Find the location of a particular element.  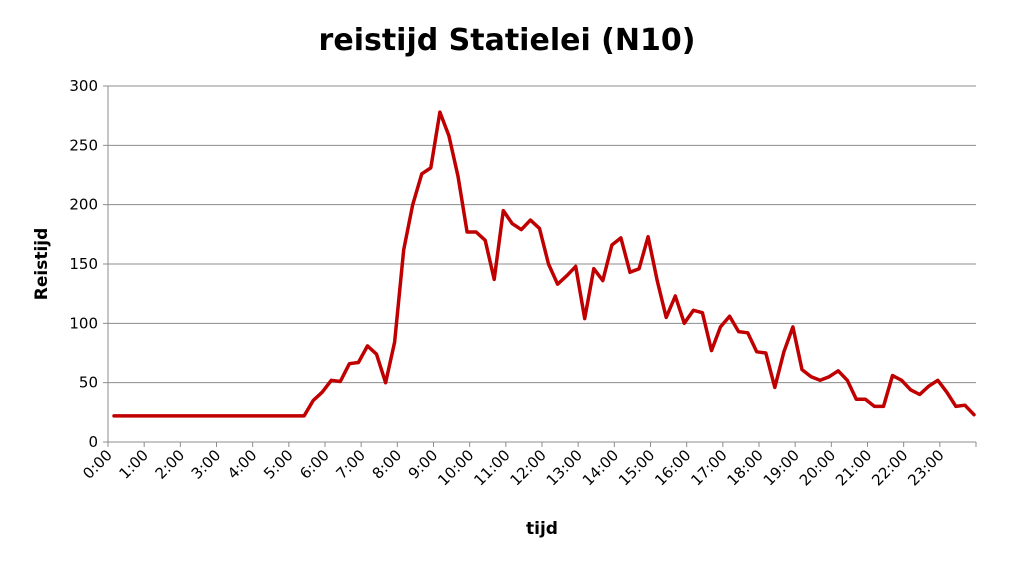

x-tick-label: 12:00 is located at coordinates (528, 467).